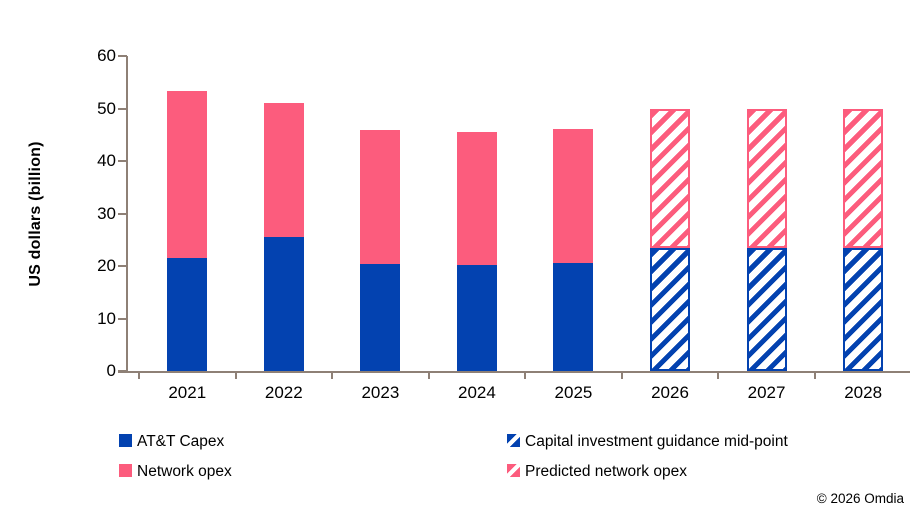  I want to click on y-axis-title: US dollars (billion), so click(35, 214).